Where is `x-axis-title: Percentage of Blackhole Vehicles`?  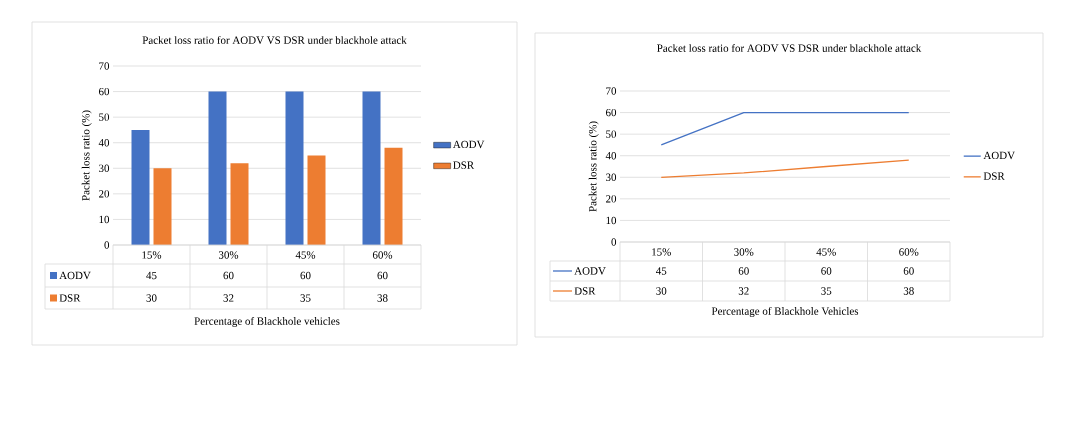
x-axis-title: Percentage of Blackhole Vehicles is located at coordinates (785, 312).